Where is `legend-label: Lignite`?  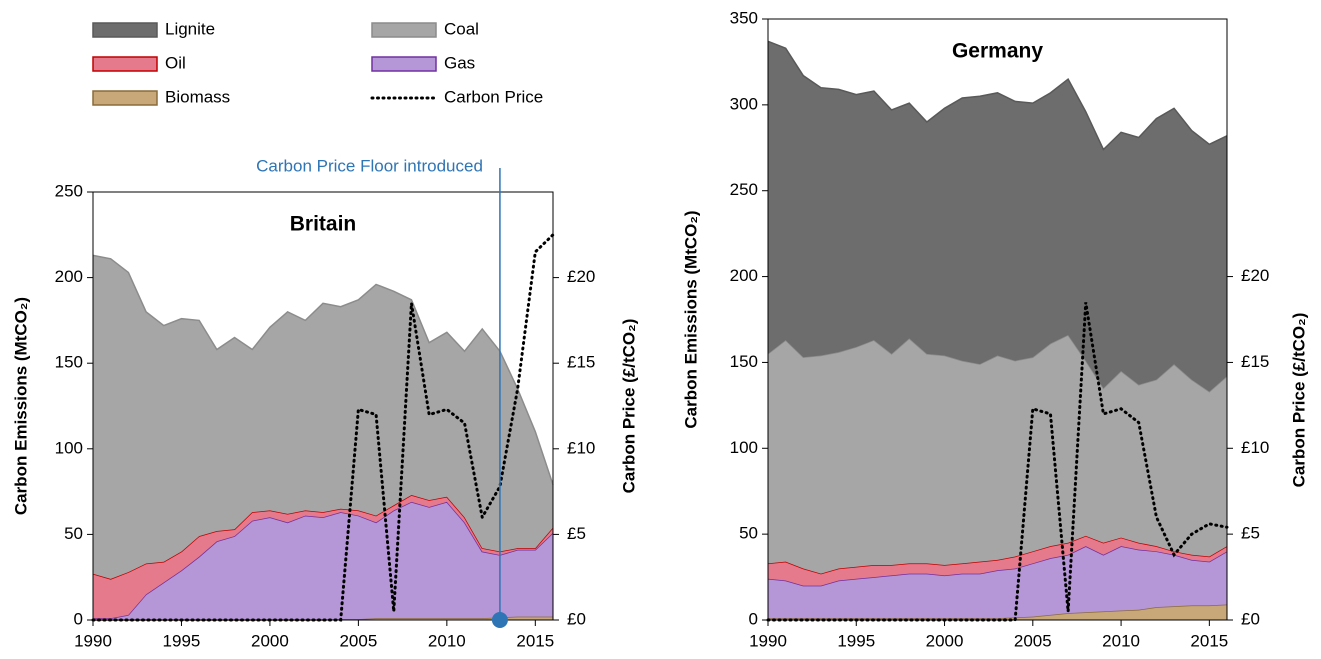
legend-label: Lignite is located at coordinates (190, 28).